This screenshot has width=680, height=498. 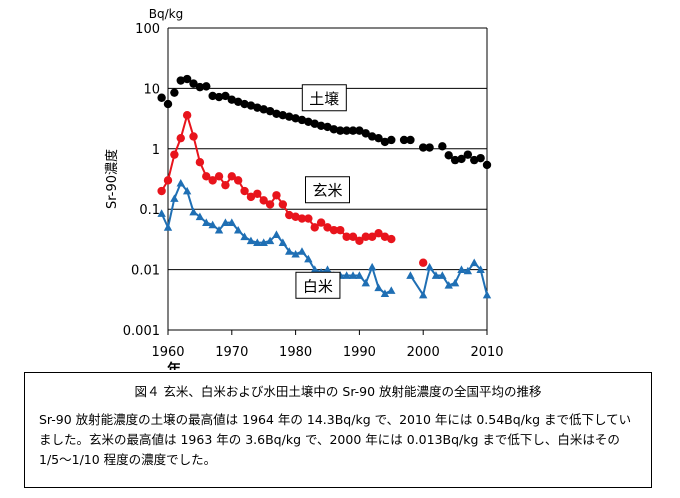 I want to click on y-tick-label: 100, so click(x=147, y=29).